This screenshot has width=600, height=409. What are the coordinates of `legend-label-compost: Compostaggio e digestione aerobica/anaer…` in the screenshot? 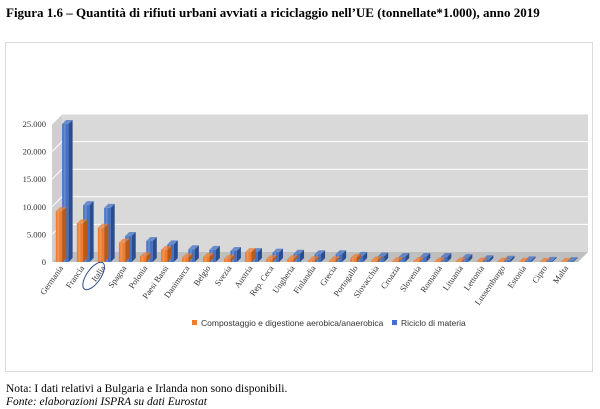 It's located at (292, 323).